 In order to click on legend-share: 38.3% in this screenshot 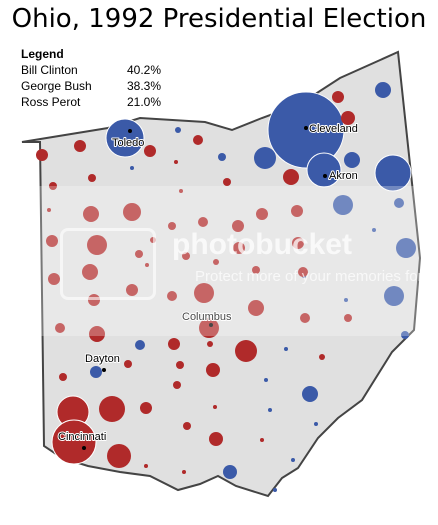, I will do `click(143, 86)`.